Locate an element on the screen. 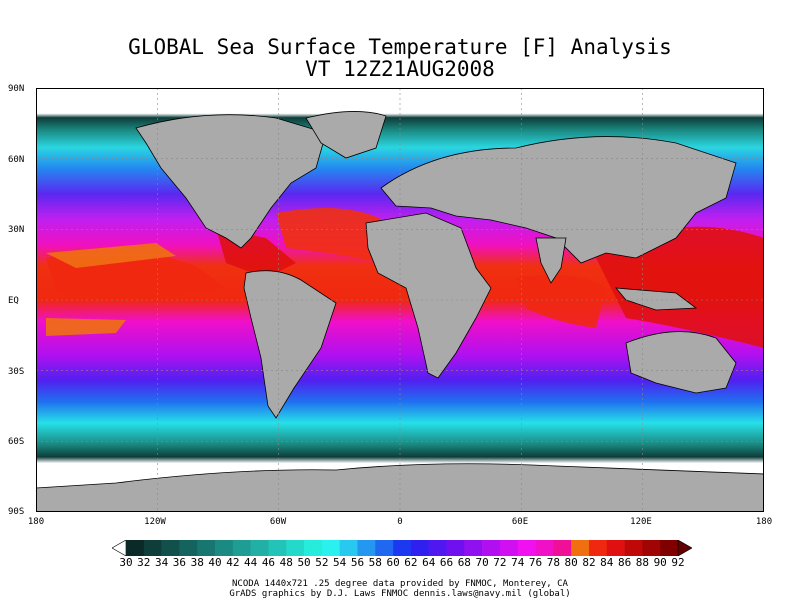 The height and width of the screenshot is (600, 800). colorbar-tick-label: 36 is located at coordinates (179, 562).